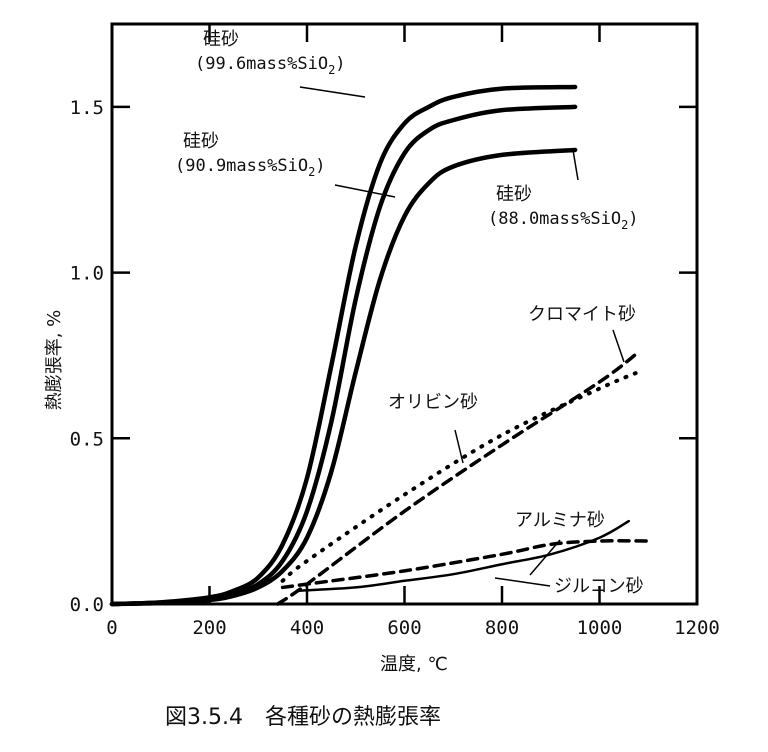 The image size is (768, 752). Describe the element at coordinates (87, 439) in the screenshot. I see `y-tick-label: 0.5` at that location.